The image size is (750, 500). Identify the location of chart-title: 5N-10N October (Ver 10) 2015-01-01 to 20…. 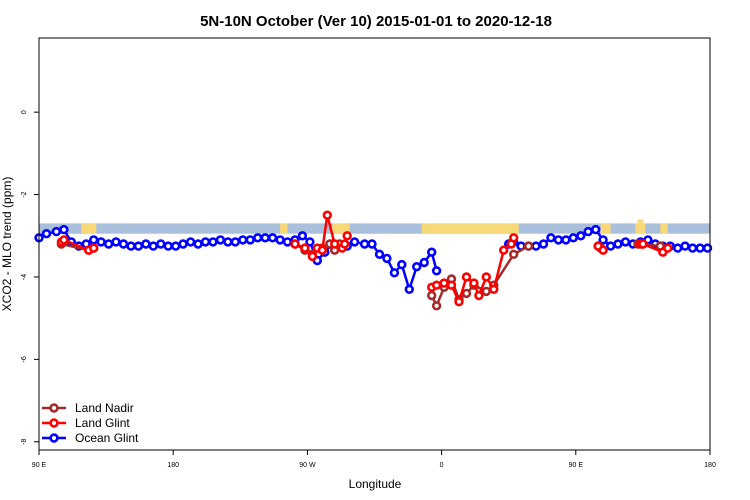
(376, 21).